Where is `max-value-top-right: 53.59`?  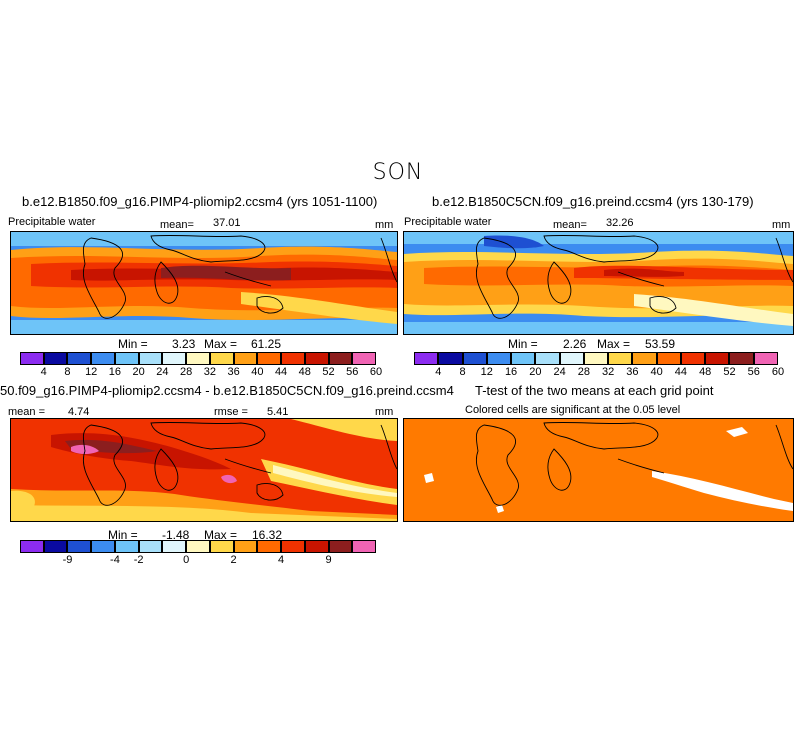
max-value-top-right: 53.59 is located at coordinates (660, 344).